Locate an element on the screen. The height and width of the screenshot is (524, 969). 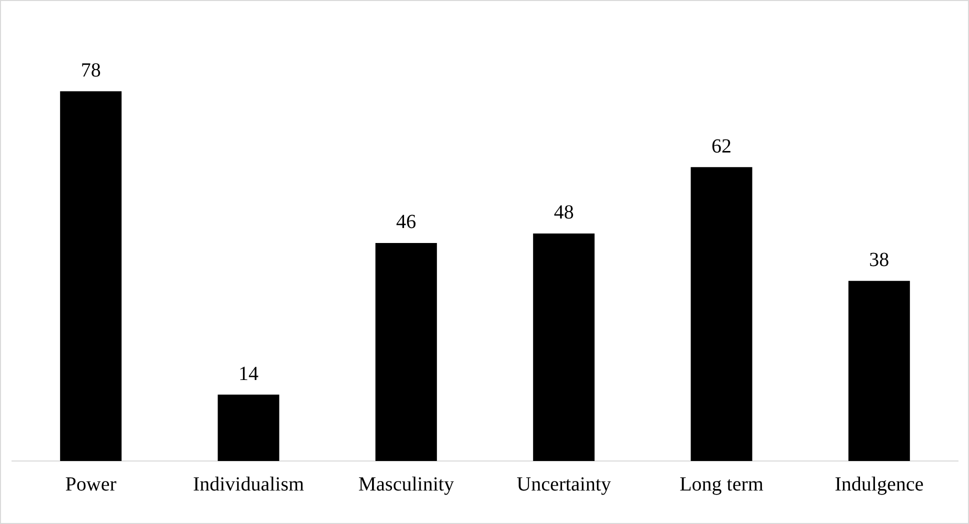
x-tick-label: Masculinity is located at coordinates (406, 484).